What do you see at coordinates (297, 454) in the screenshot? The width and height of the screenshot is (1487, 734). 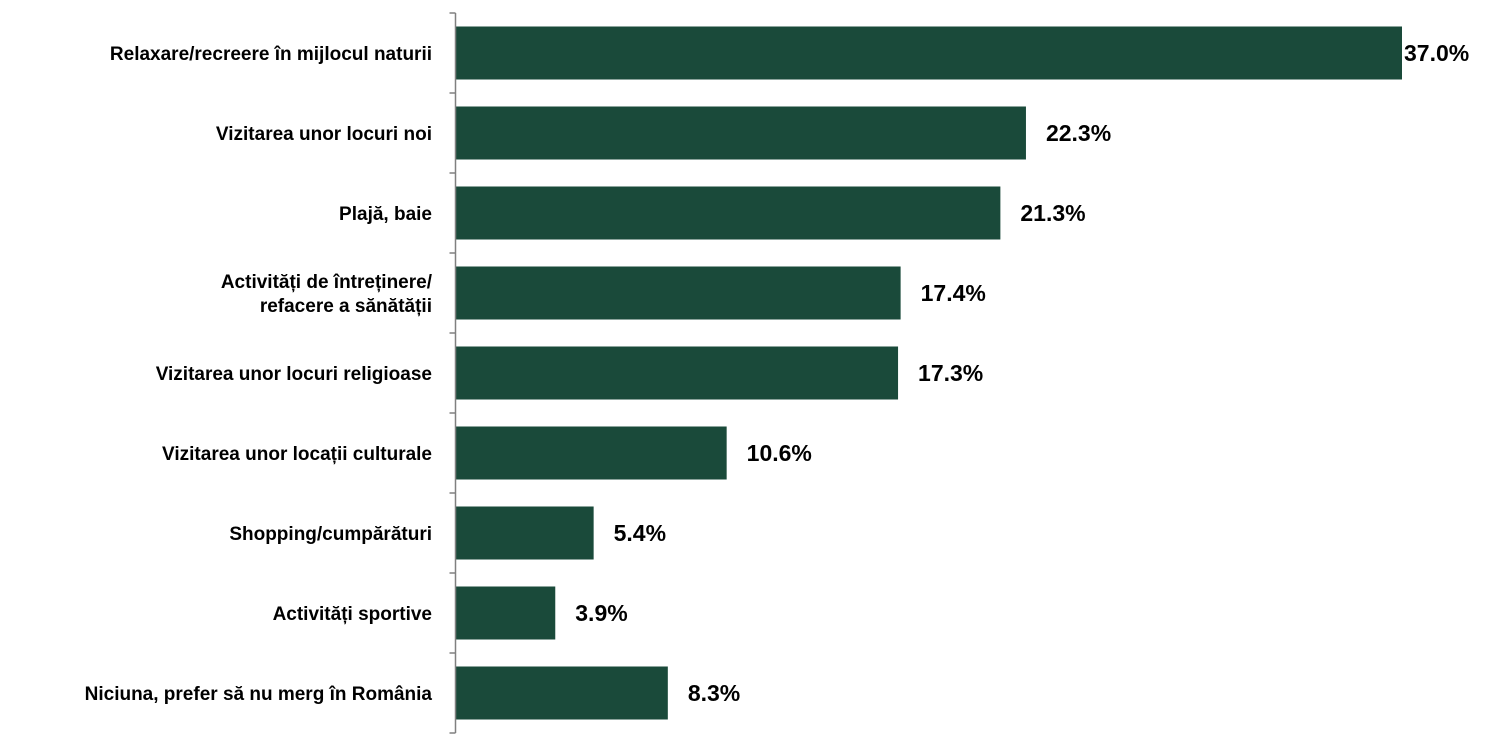 I see `category-label: Vizitarea unor locații culturale` at bounding box center [297, 454].